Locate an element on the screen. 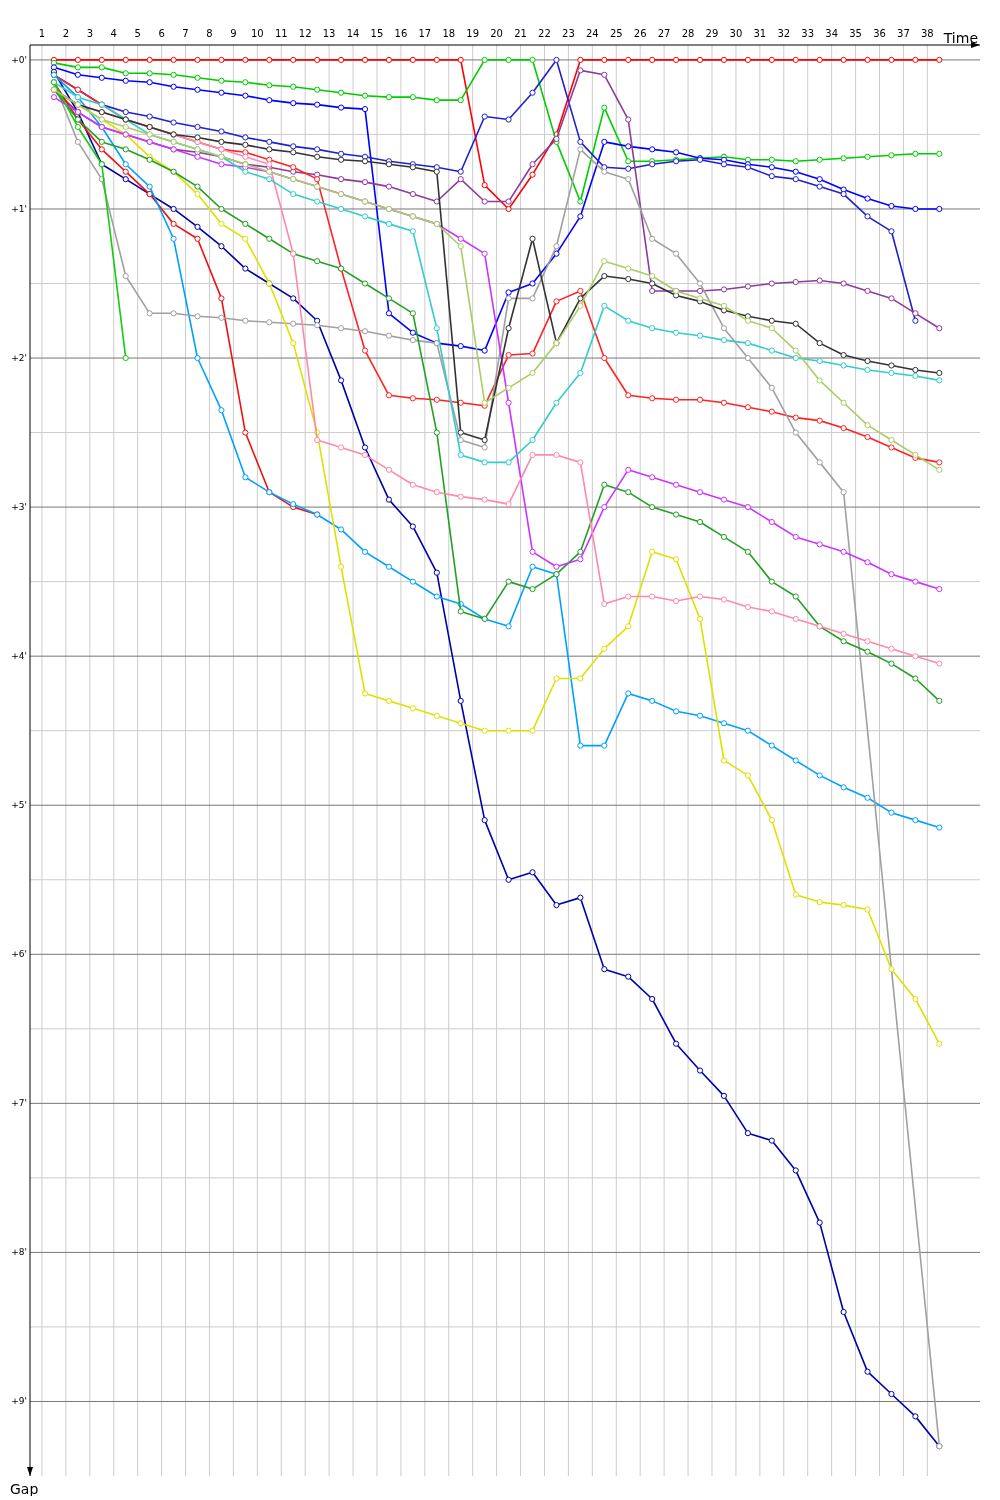 This screenshot has height=1500, width=1000. x-tick-label: 8 is located at coordinates (209, 33).